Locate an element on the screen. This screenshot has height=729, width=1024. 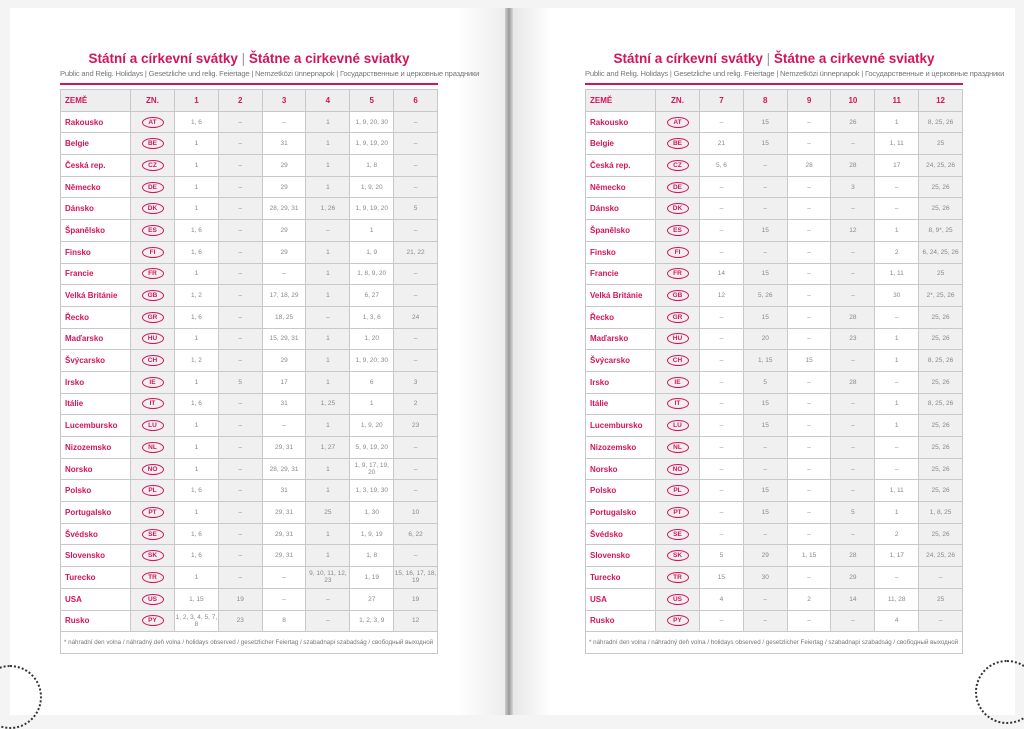
table-row: Portugalsko PT 1–29, 31 25 1, 30 10 is located at coordinates (249, 512).